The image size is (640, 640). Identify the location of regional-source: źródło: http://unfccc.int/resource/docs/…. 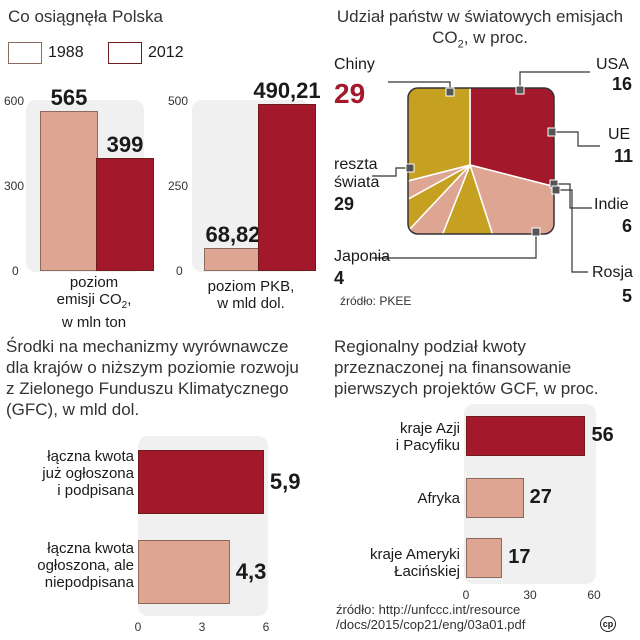
(431, 617).